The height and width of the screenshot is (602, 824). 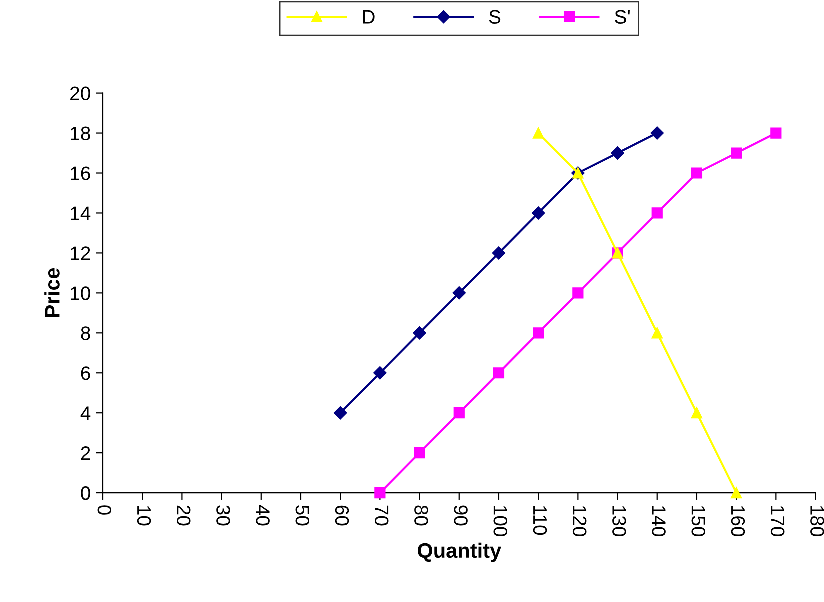 What do you see at coordinates (659, 521) in the screenshot?
I see `x-tick-label: 140` at bounding box center [659, 521].